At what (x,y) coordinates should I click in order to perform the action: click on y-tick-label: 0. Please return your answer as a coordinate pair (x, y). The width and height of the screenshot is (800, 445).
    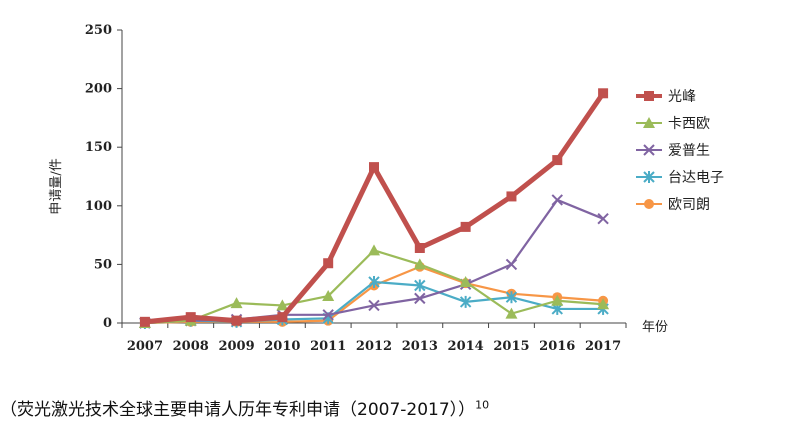
    Looking at the image, I should click on (107, 323).